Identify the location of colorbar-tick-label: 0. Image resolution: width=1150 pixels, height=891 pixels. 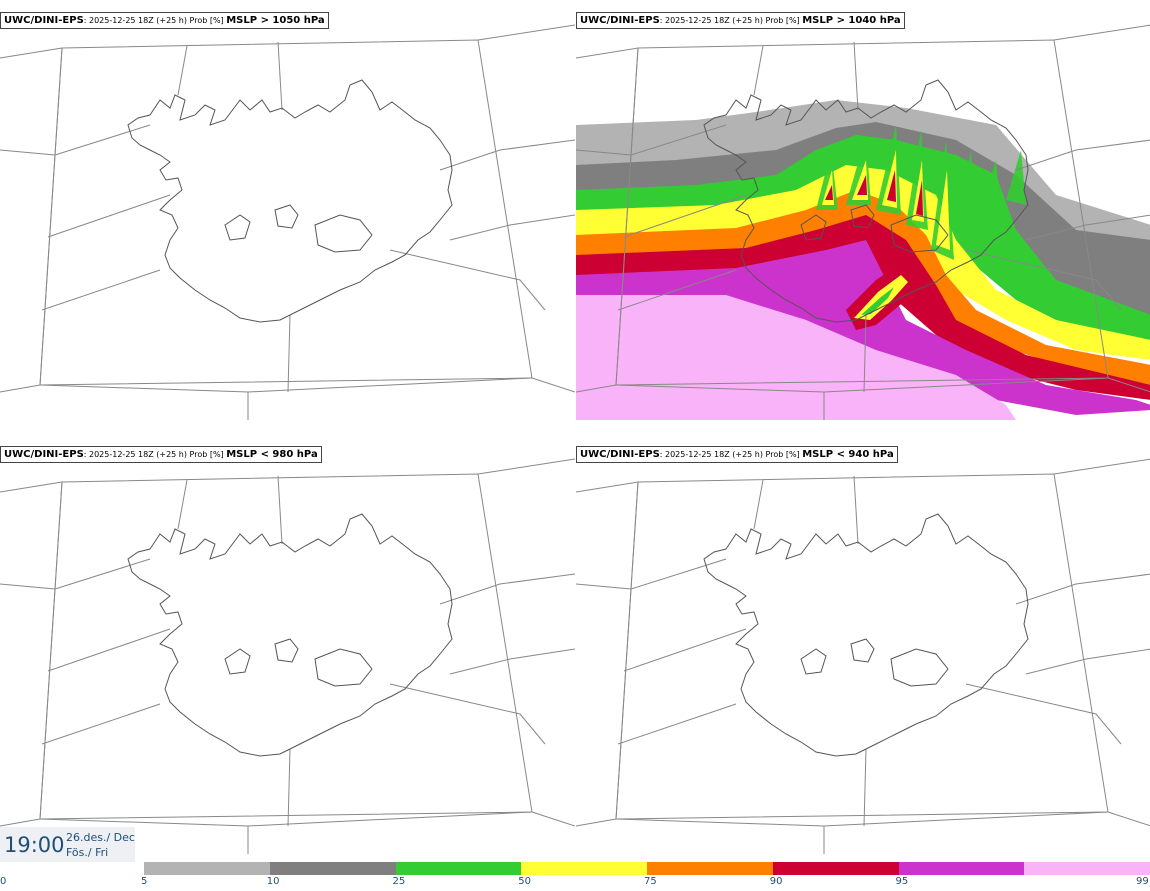
(3, 881).